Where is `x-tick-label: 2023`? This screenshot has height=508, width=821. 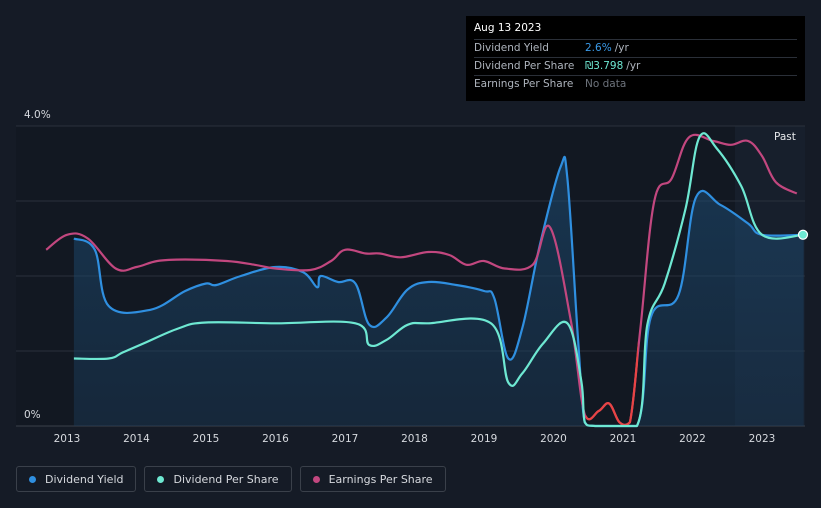
x-tick-label: 2023 is located at coordinates (762, 439).